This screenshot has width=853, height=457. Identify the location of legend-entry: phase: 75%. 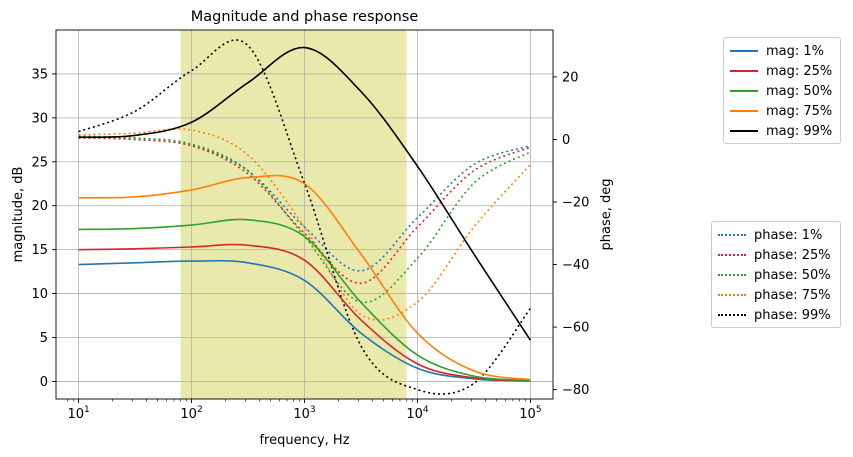
(776, 295).